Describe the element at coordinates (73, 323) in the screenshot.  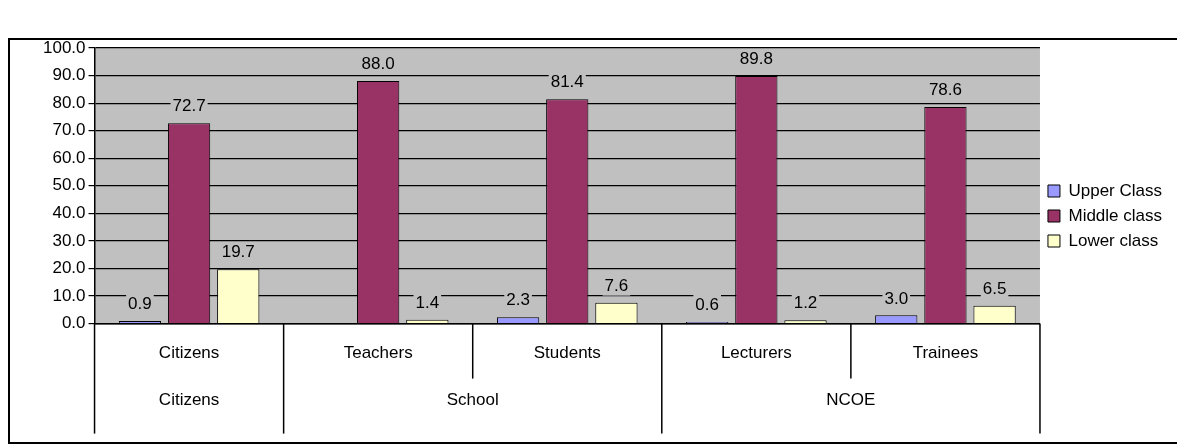
I see `y-tick-label: 0.0` at that location.